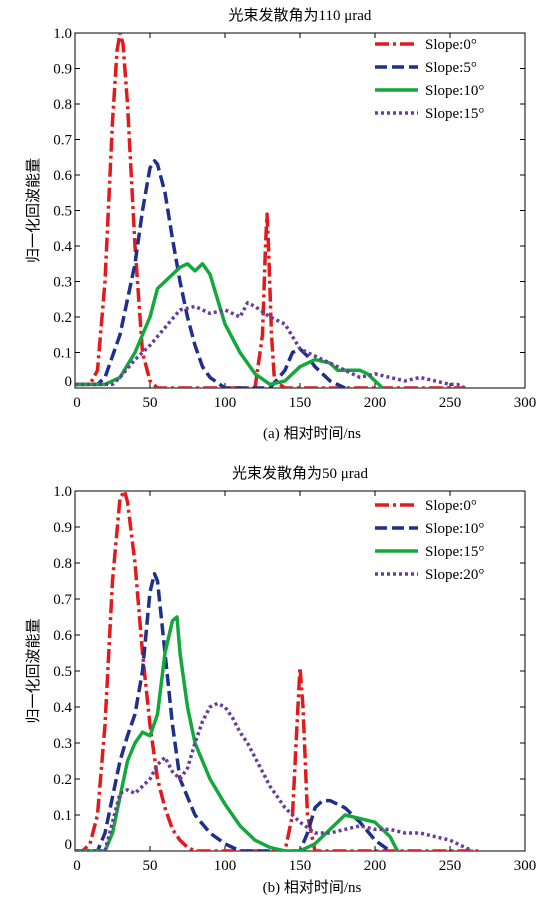 The image size is (550, 908). Describe the element at coordinates (451, 506) in the screenshot. I see `chart-b-legend-label-0: Slope:0°` at that location.